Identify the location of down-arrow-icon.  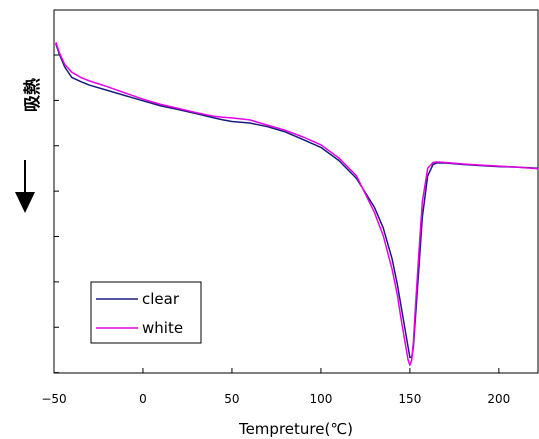
(25, 186).